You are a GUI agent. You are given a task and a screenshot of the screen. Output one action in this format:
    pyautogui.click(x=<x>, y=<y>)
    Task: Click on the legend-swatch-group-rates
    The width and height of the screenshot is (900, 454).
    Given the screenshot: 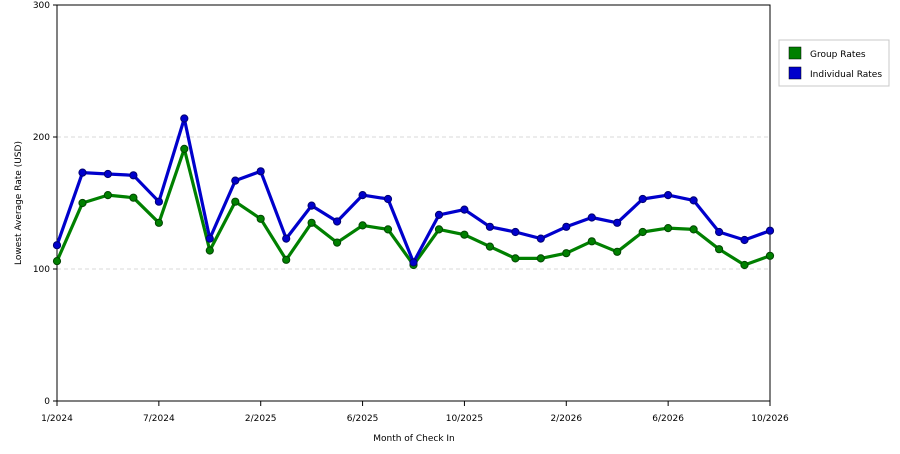 What is the action you would take?
    pyautogui.click(x=795, y=53)
    